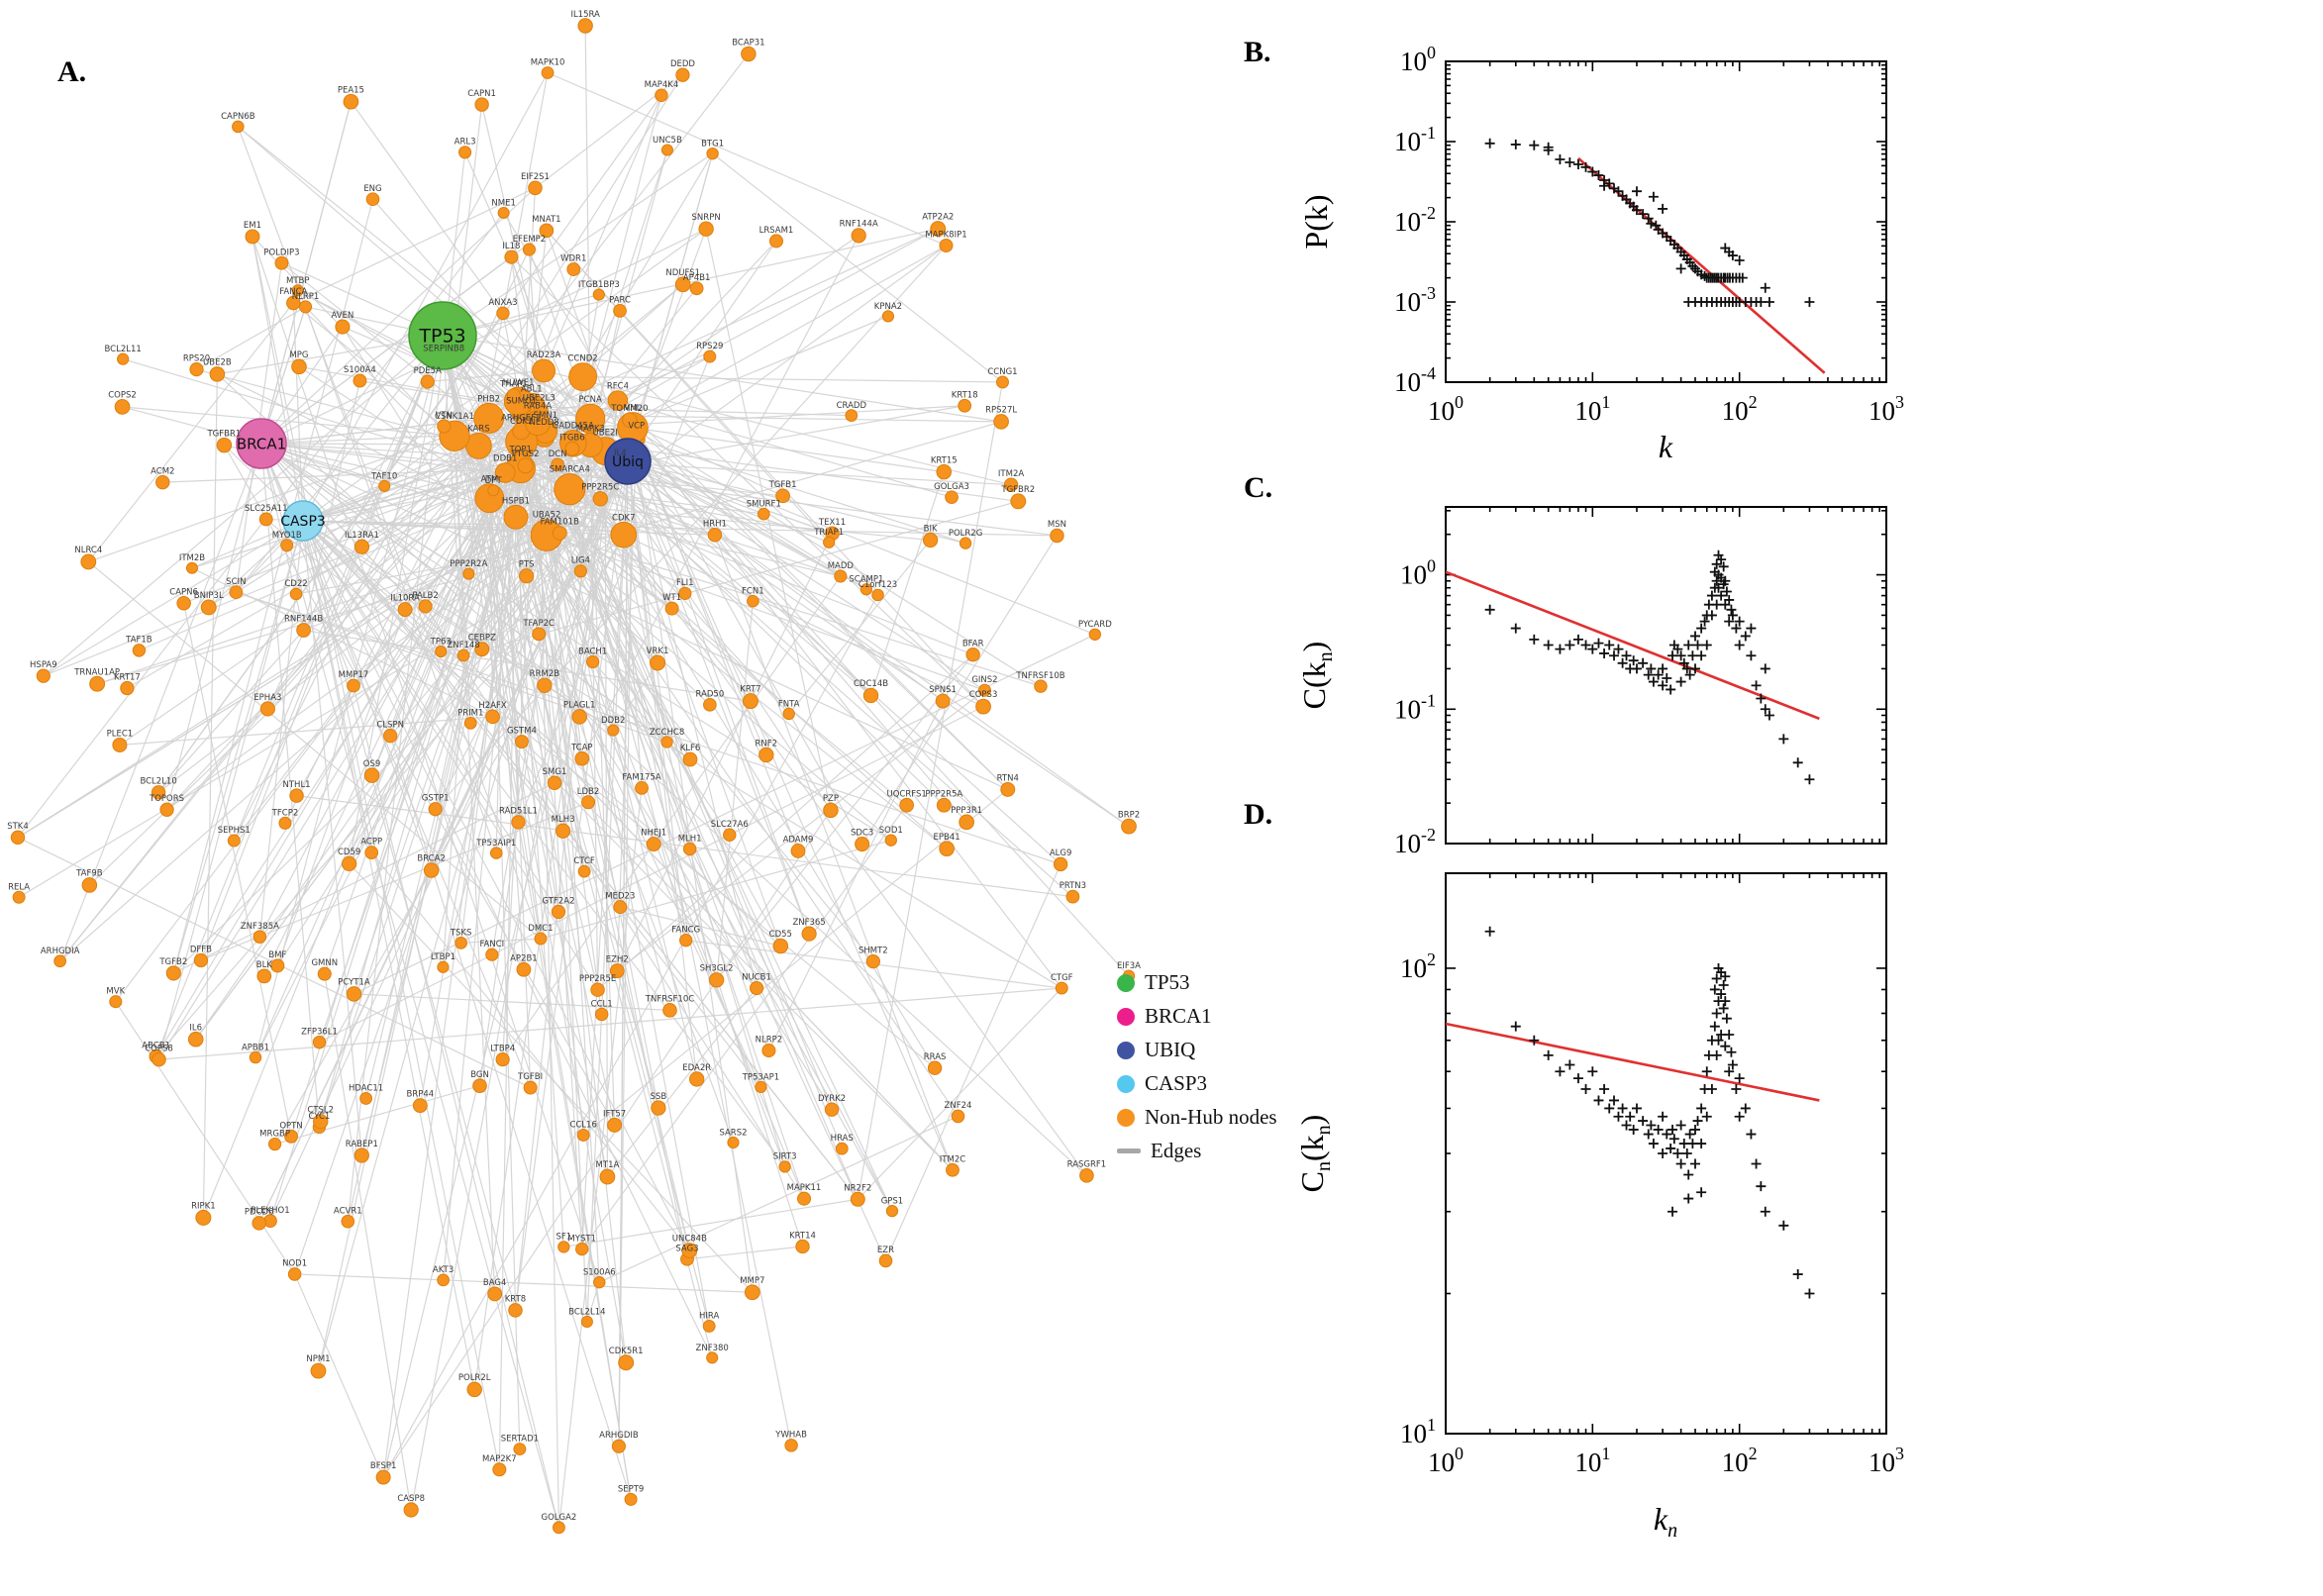 The width and height of the screenshot is (2323, 1596). What do you see at coordinates (354, 983) in the screenshot?
I see `network-node-label: PCYT1A` at bounding box center [354, 983].